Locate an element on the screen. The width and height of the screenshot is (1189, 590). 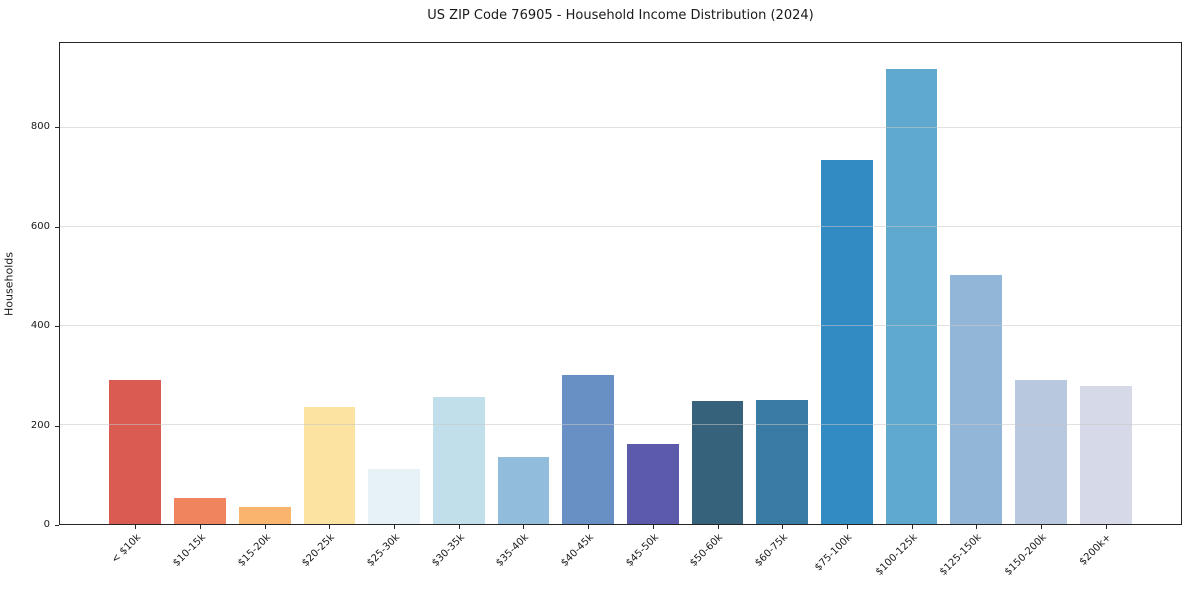
bar-slot: $35-40k is located at coordinates (523, 306).